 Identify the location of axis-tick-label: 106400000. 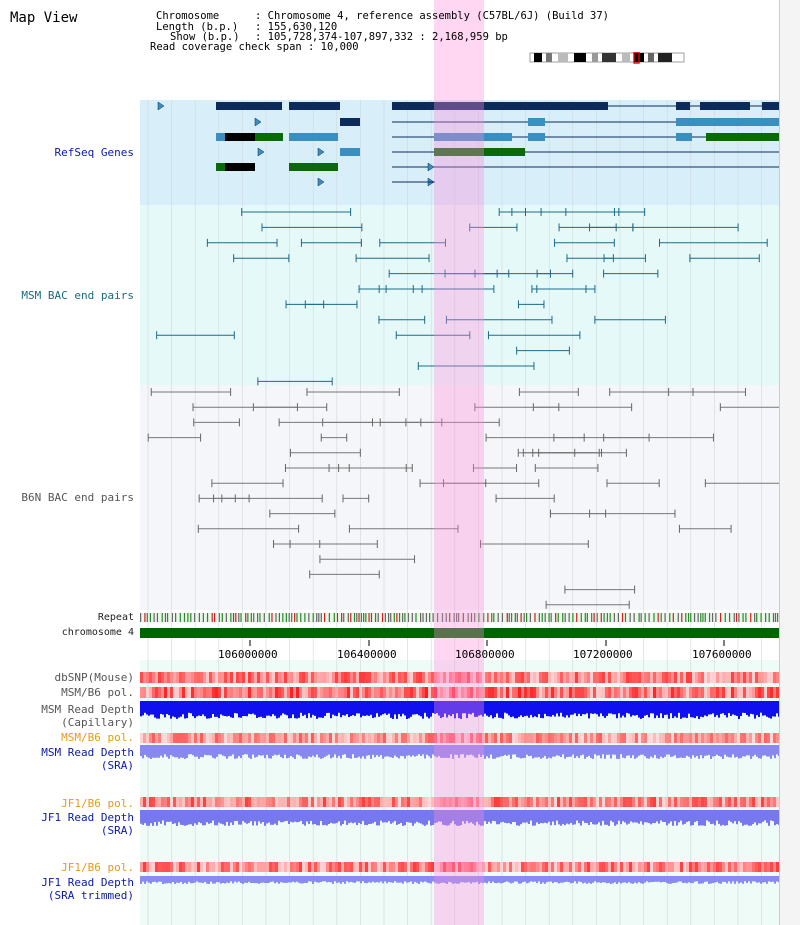
(367, 654).